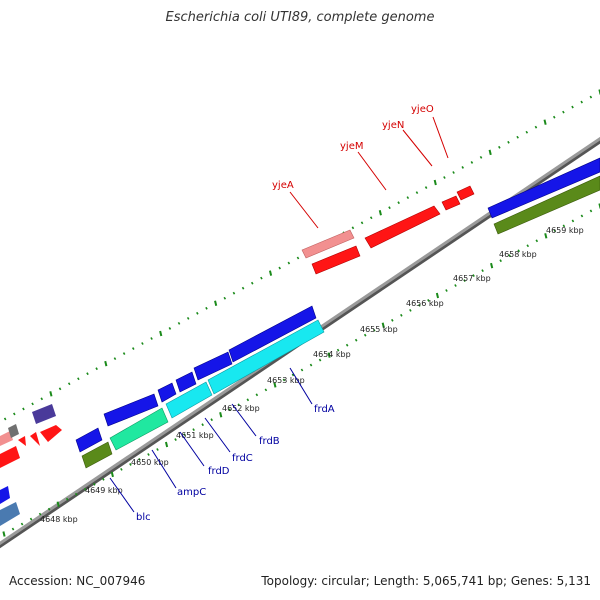 The image size is (600, 600). Describe the element at coordinates (369, 172) in the screenshot. I see `top-leader-lines` at that location.